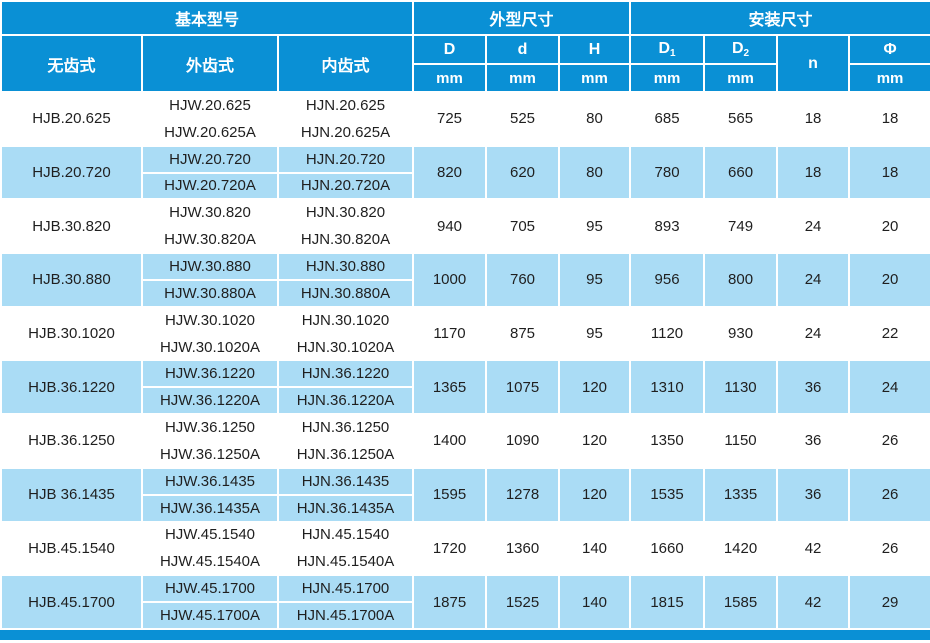  Describe the element at coordinates (71, 172) in the screenshot. I see `cell-gearless-model: HJB.20.720` at that location.